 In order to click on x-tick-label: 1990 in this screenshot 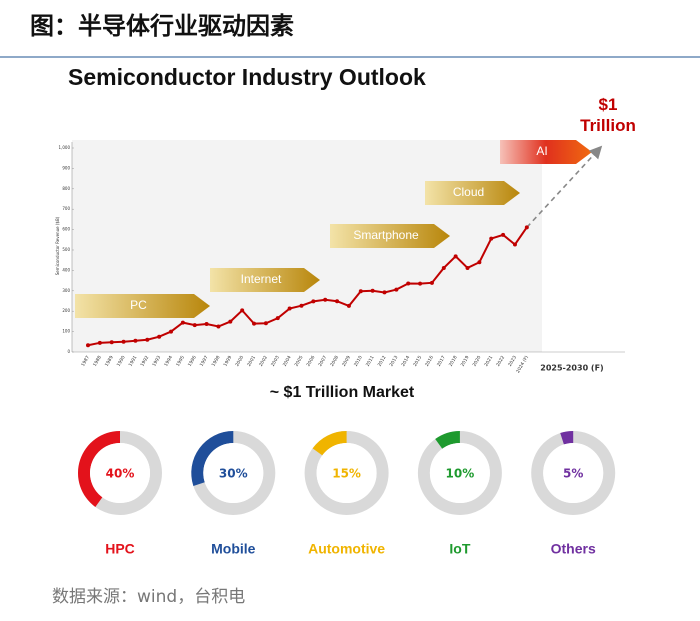, I will do `click(121, 361)`.